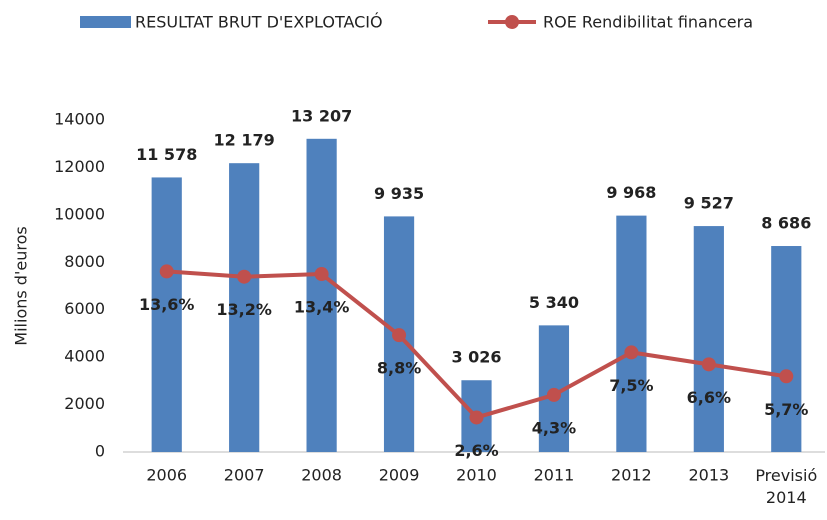  Describe the element at coordinates (648, 22) in the screenshot. I see `legend-label: ROE Rendibilitat financera` at that location.